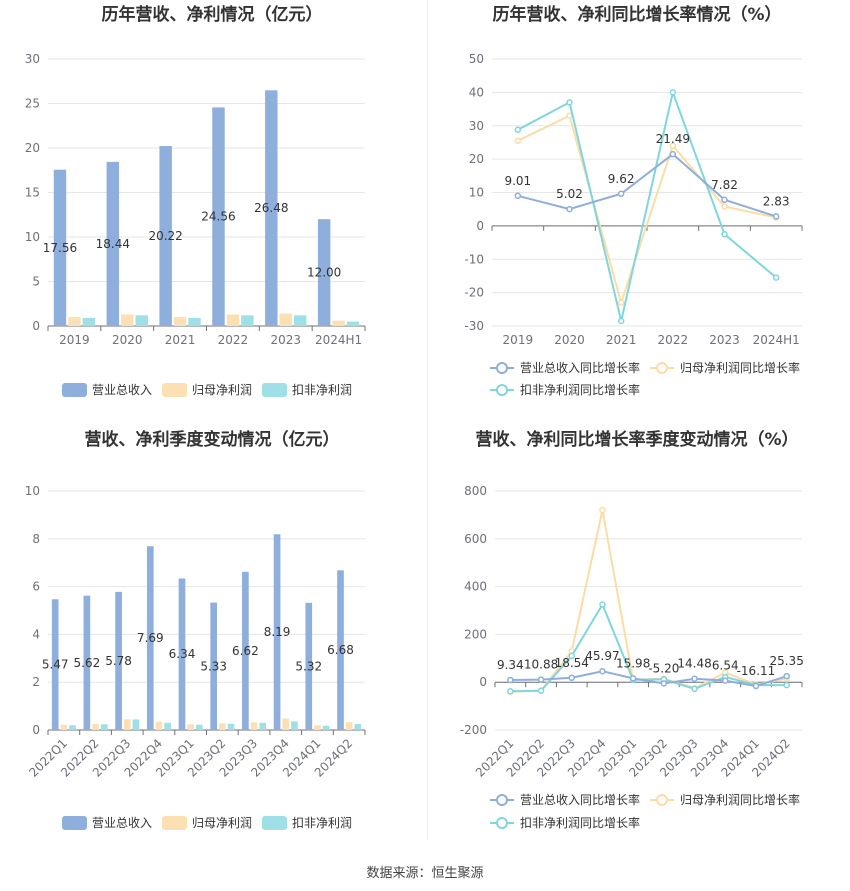 The width and height of the screenshot is (850, 891). What do you see at coordinates (572, 663) in the screenshot?
I see `line-data-label: 18.54` at bounding box center [572, 663].